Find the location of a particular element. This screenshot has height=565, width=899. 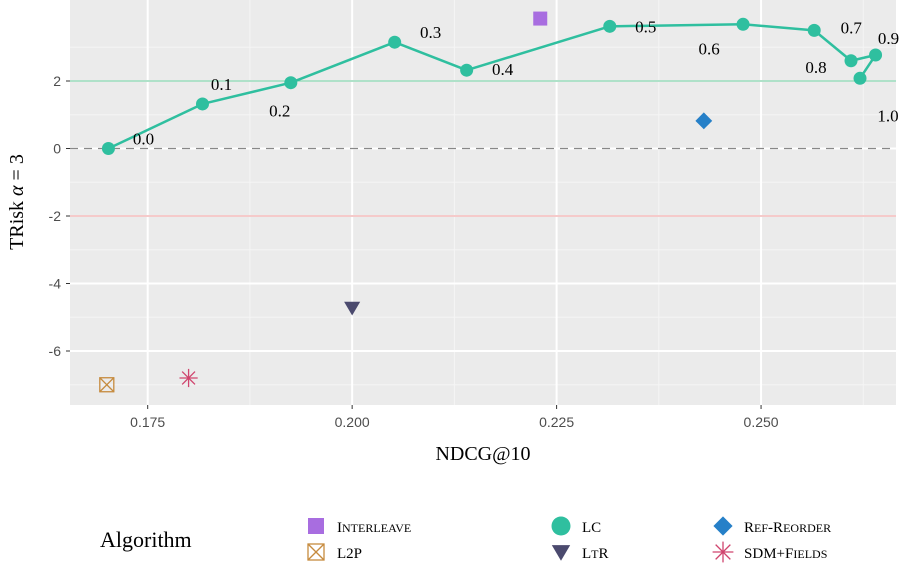

marker-crossed-box-diag is located at coordinates (107, 385).